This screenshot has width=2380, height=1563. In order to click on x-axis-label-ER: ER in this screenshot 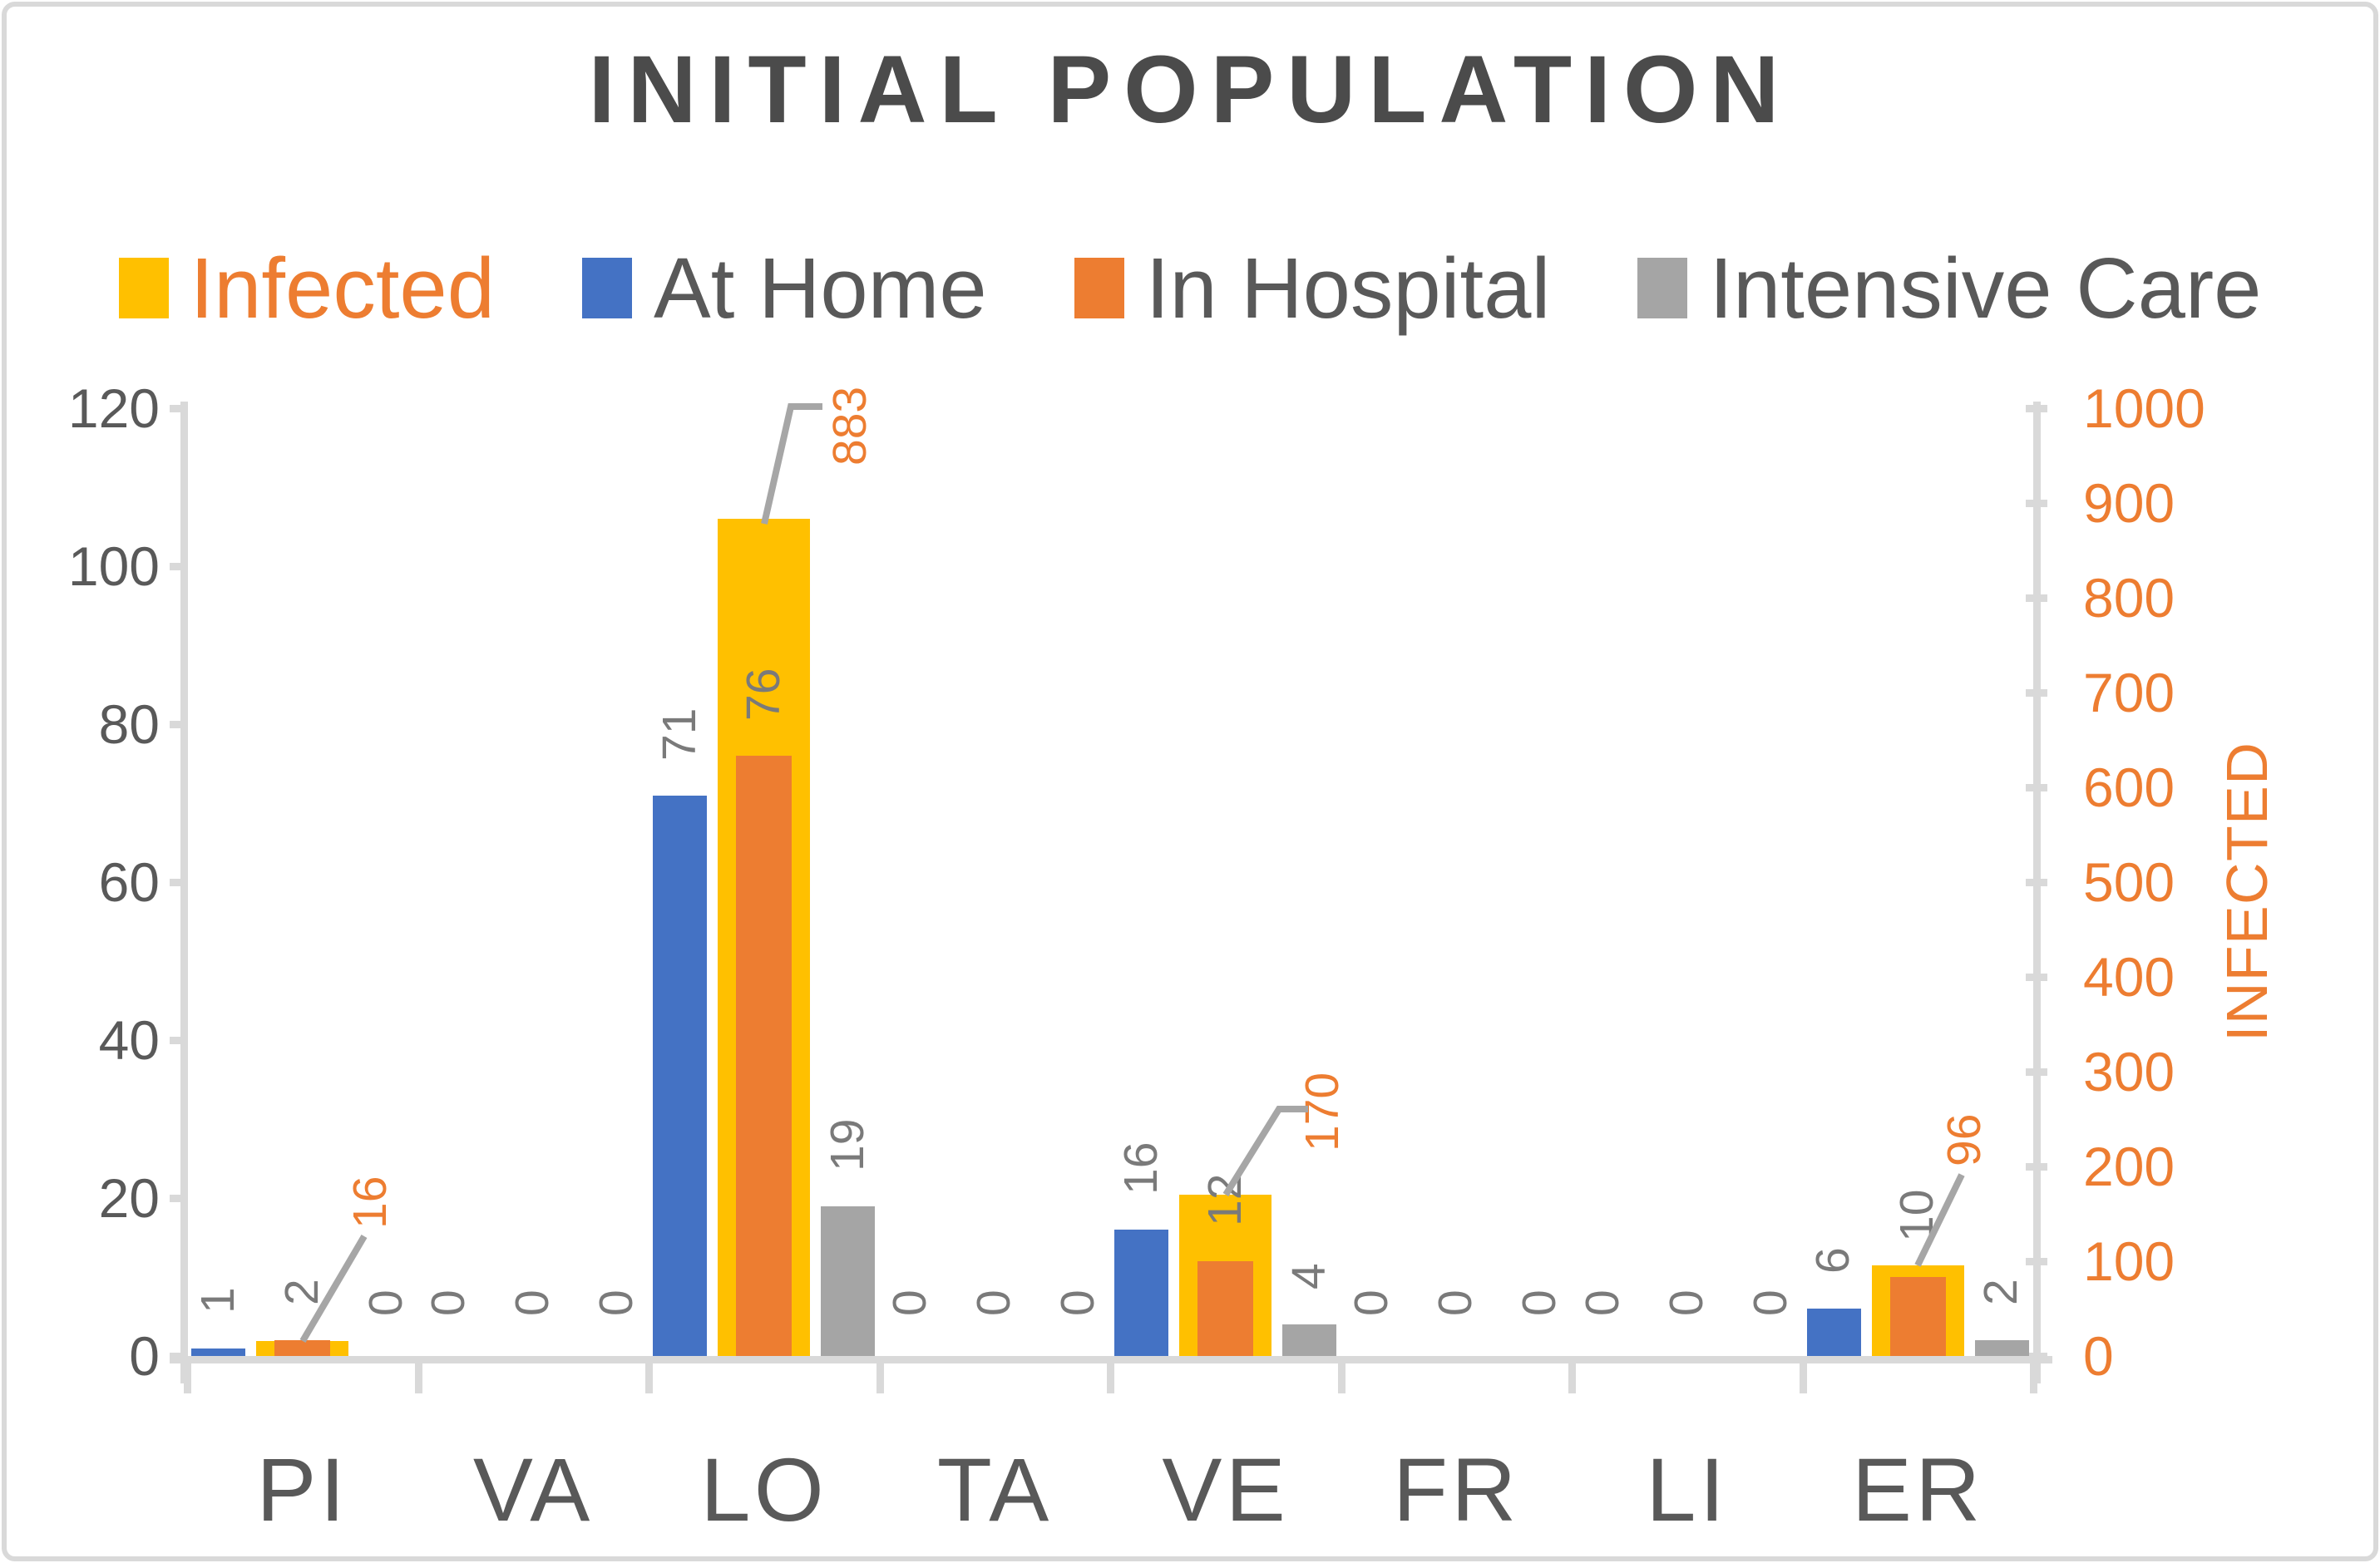, I will do `click(1917, 1489)`.